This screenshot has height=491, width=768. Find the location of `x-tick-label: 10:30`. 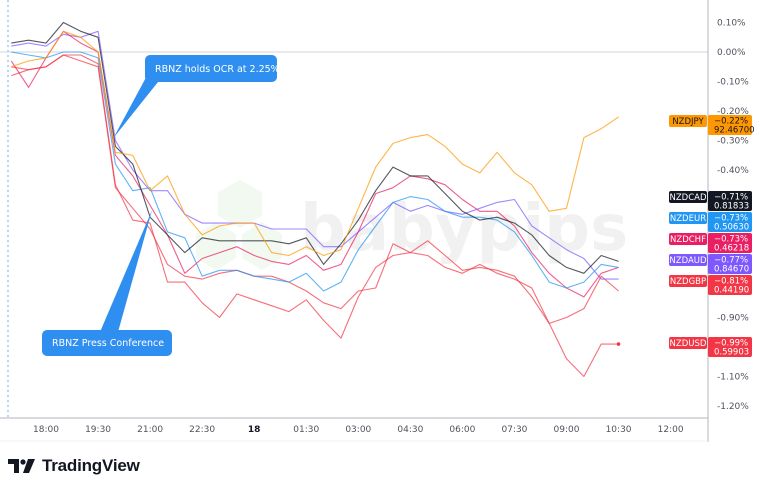

x-tick-label: 10:30 is located at coordinates (619, 430).